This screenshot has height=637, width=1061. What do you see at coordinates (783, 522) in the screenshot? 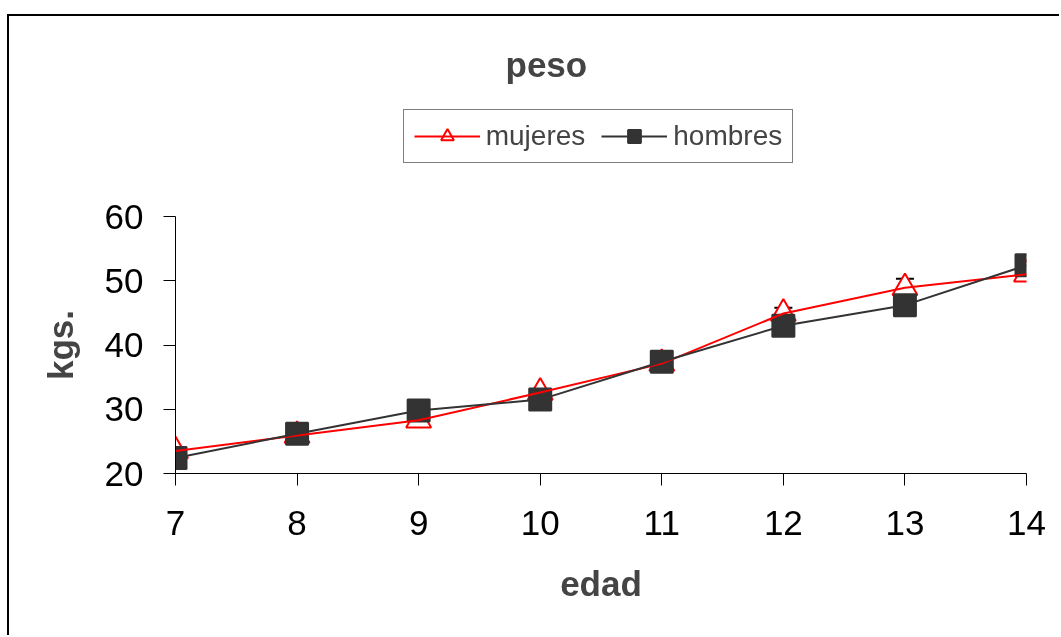
I see `x-tick-label: 12` at bounding box center [783, 522].